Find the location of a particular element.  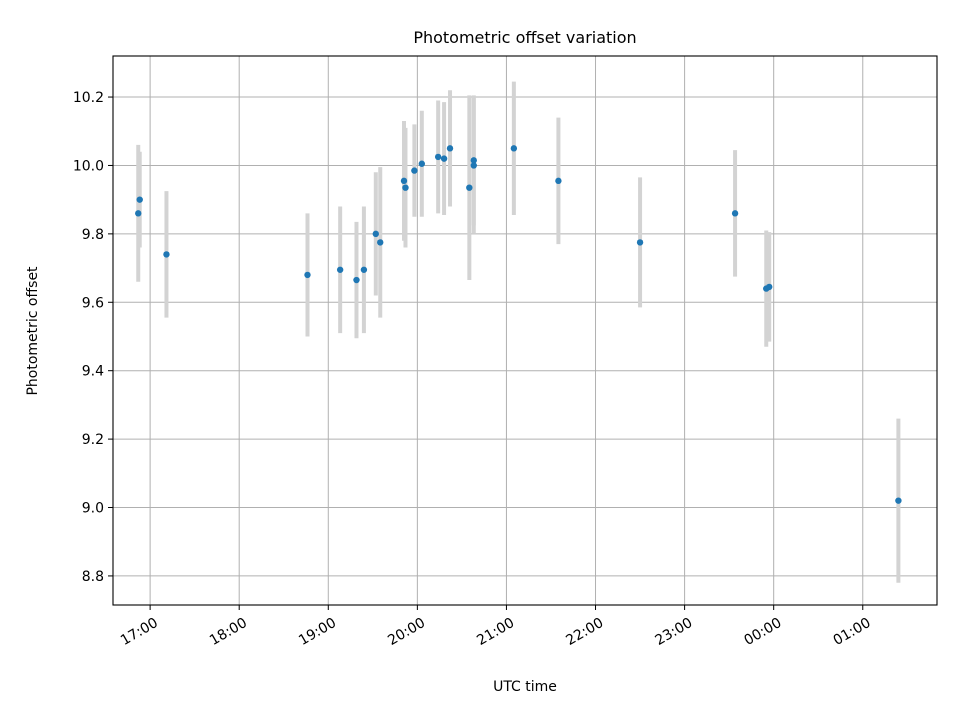

y-axis-label: Photometric offset is located at coordinates (33, 331).